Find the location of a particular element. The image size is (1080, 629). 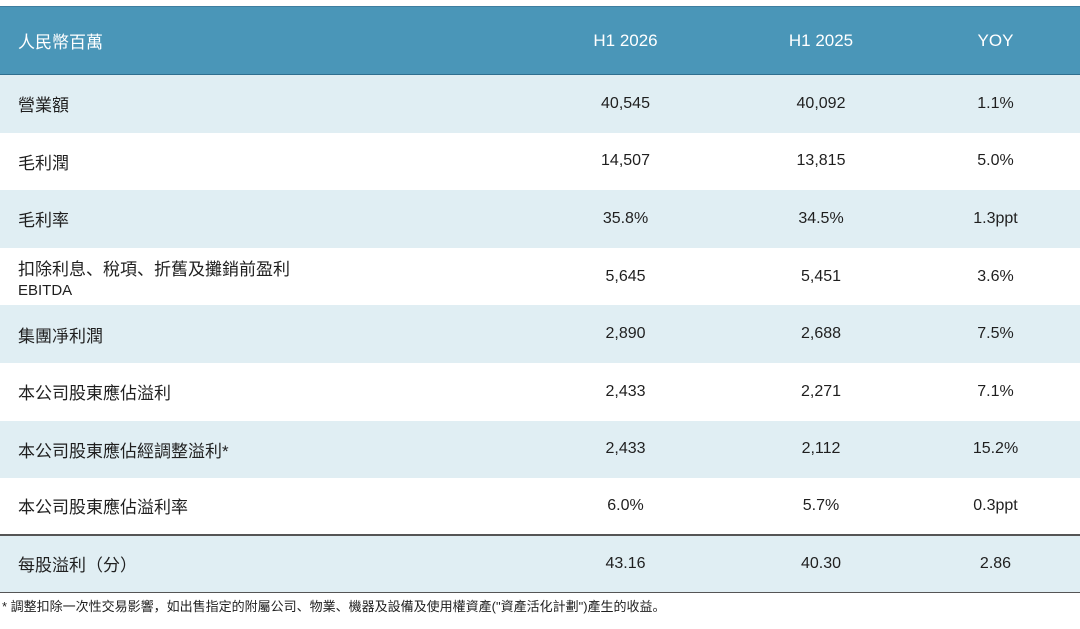

value-h1-2026: 35.8% is located at coordinates (625, 218).